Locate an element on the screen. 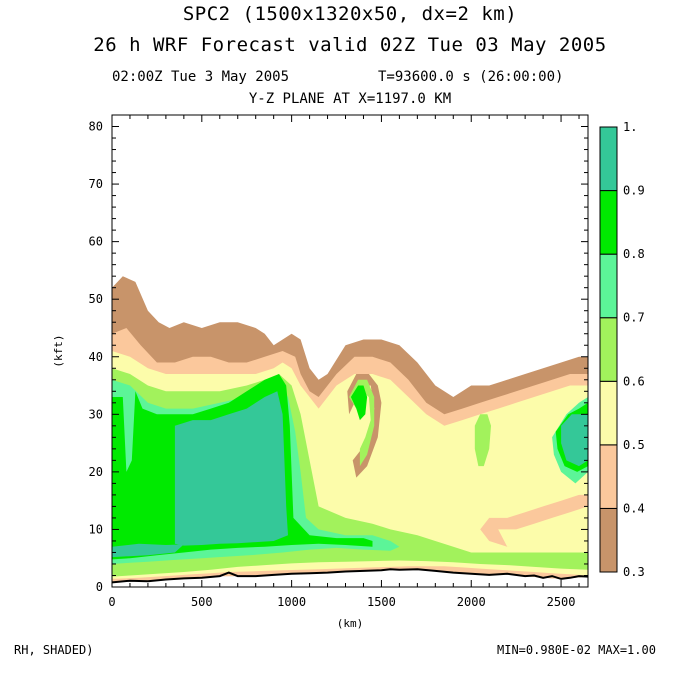 The image size is (700, 700). colorbar-label-0: 0.3 is located at coordinates (634, 572).